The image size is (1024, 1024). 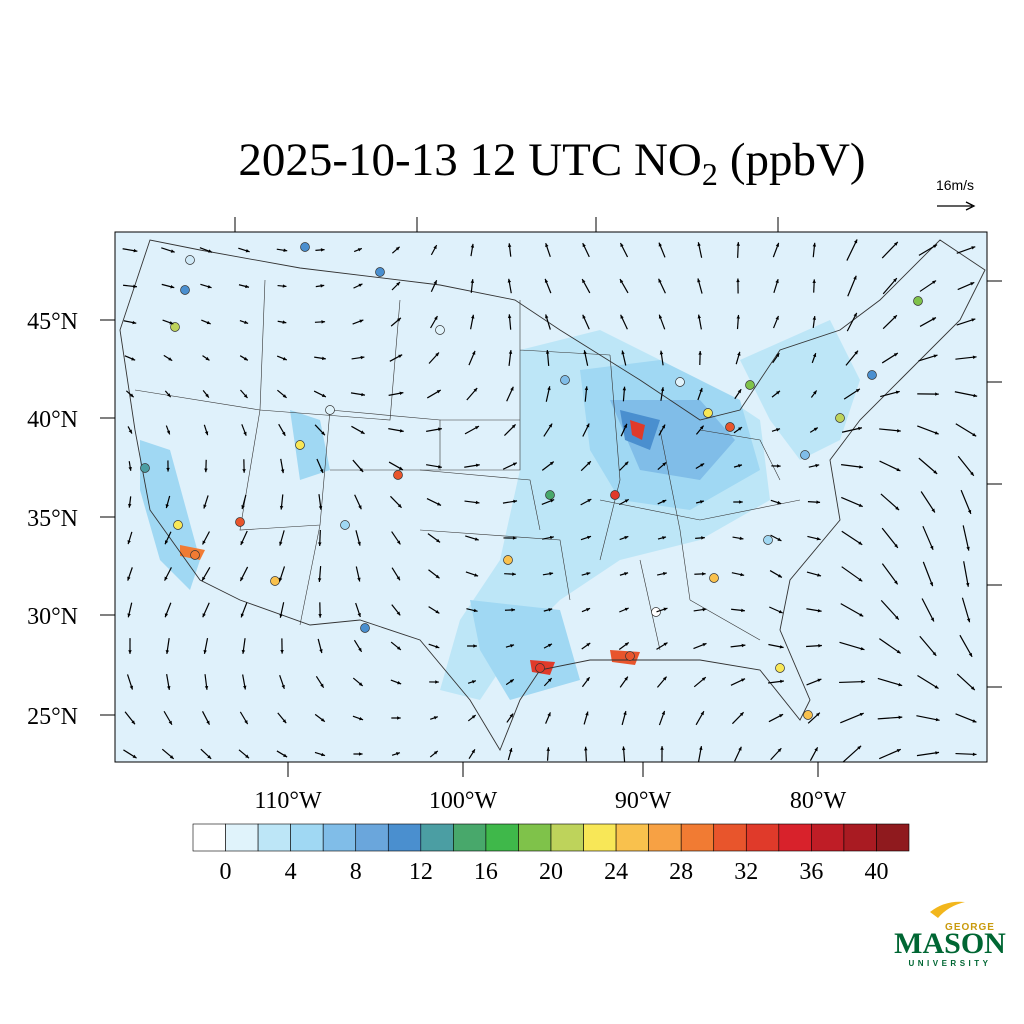 What do you see at coordinates (947, 909) in the screenshot?
I see `logo-swoosh` at bounding box center [947, 909].